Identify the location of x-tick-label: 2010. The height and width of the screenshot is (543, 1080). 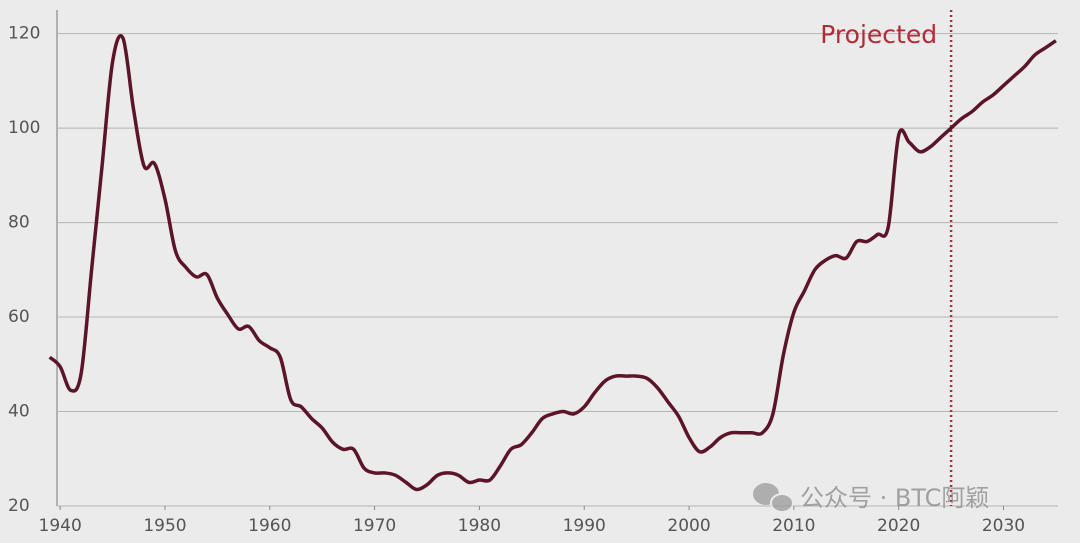
(793, 526).